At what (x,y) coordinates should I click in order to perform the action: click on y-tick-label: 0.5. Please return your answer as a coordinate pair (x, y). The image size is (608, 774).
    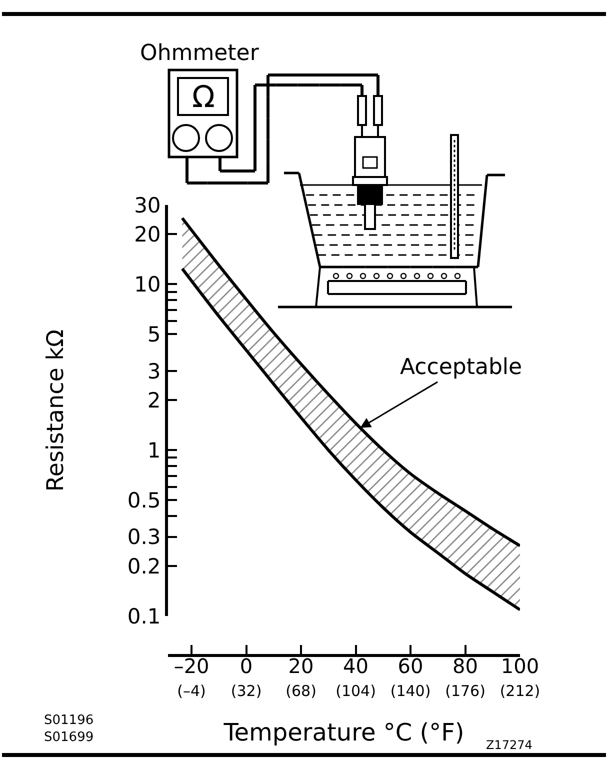
    Looking at the image, I should click on (144, 500).